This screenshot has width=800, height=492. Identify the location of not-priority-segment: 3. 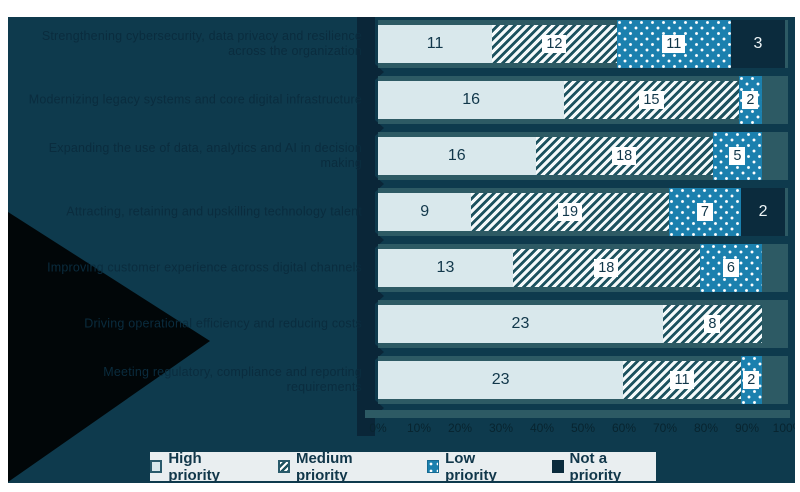
(757, 44).